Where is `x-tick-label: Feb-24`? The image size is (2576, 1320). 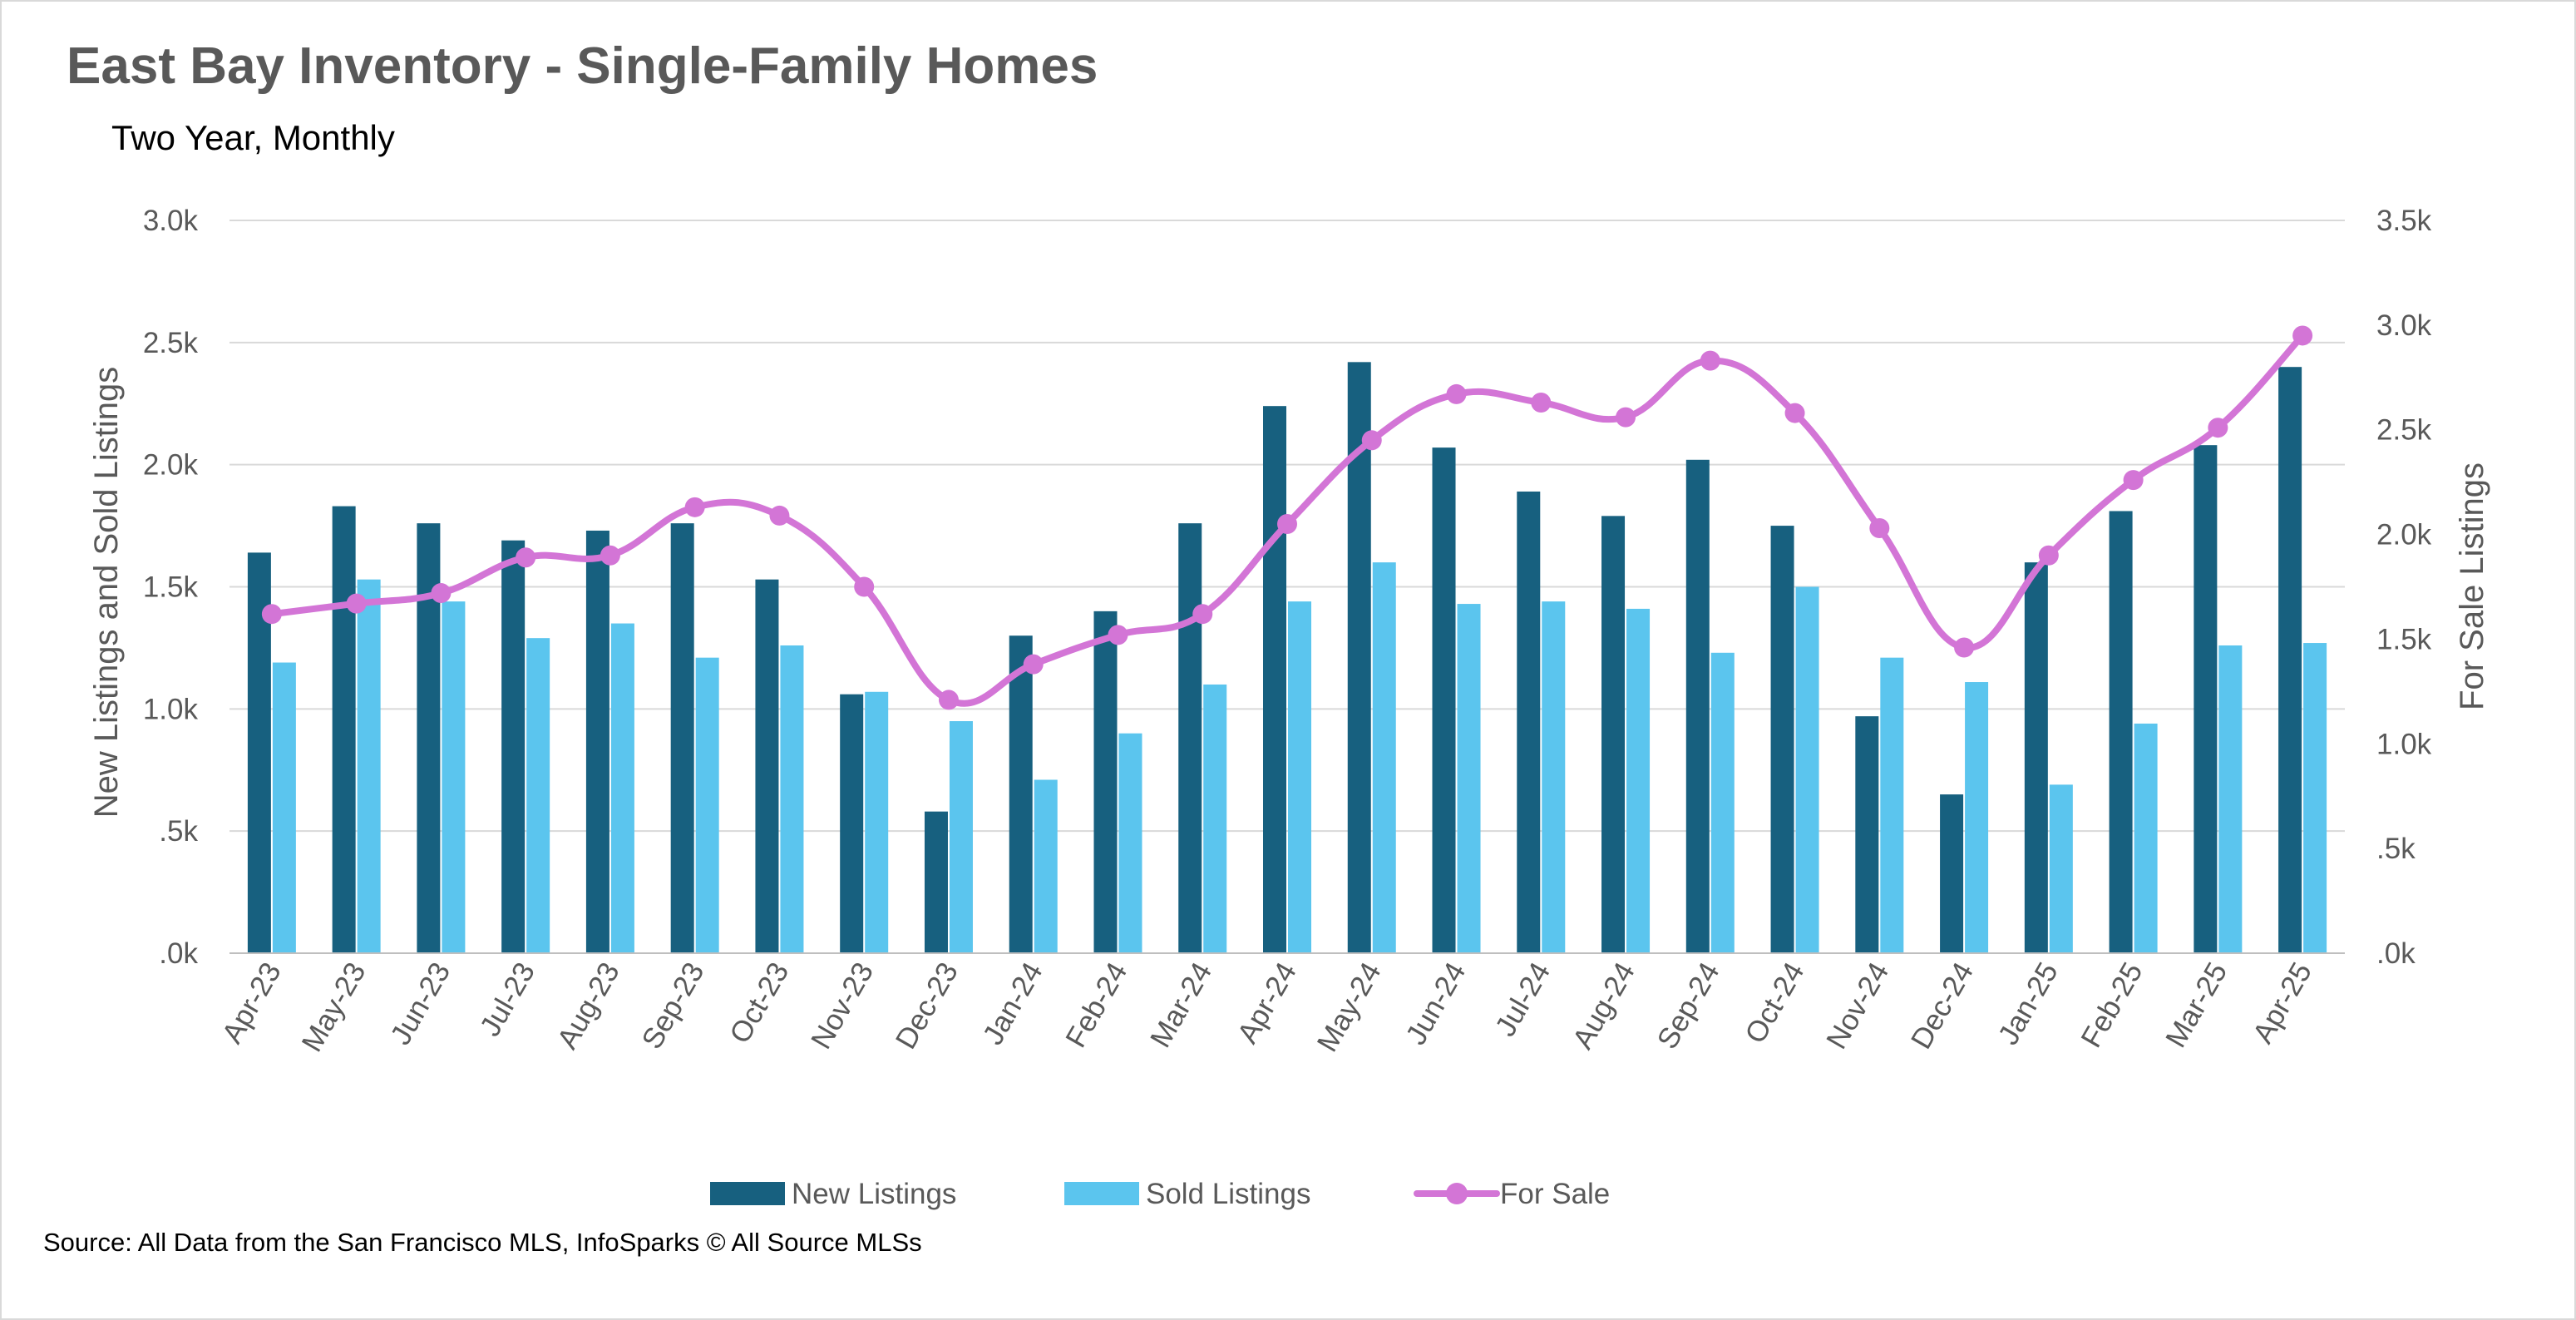
x-tick-label: Feb-24 is located at coordinates (1096, 1006).